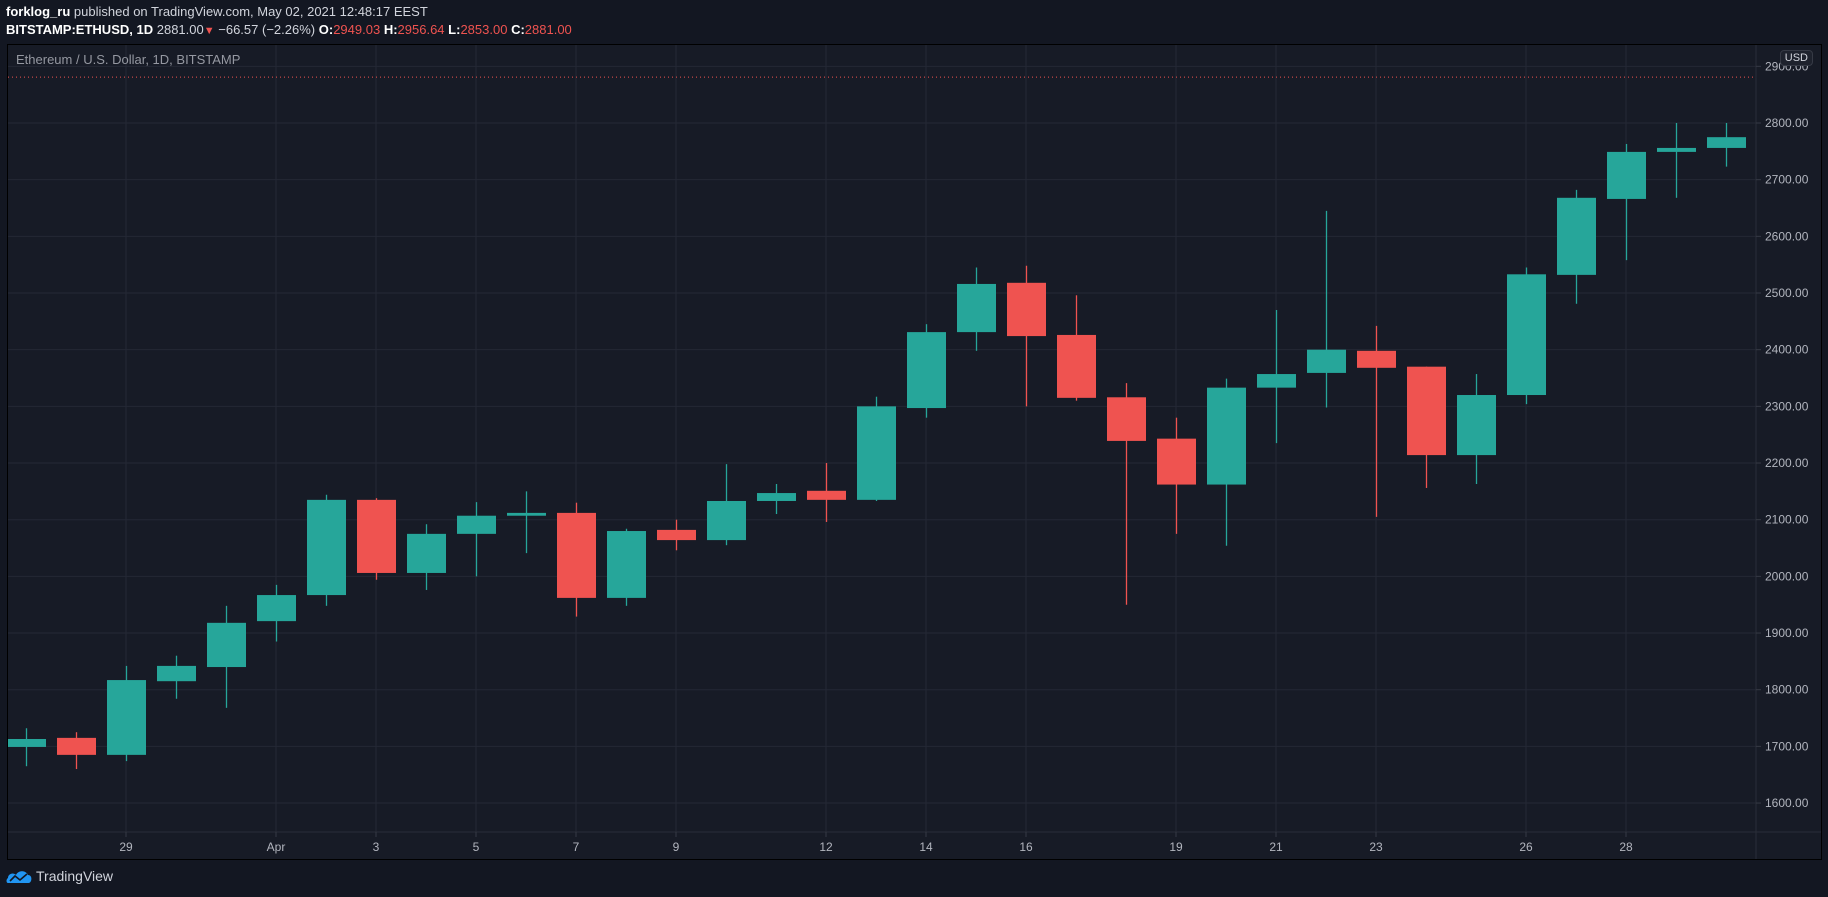 This screenshot has height=897, width=1828. I want to click on time-tick-label: 9, so click(676, 847).